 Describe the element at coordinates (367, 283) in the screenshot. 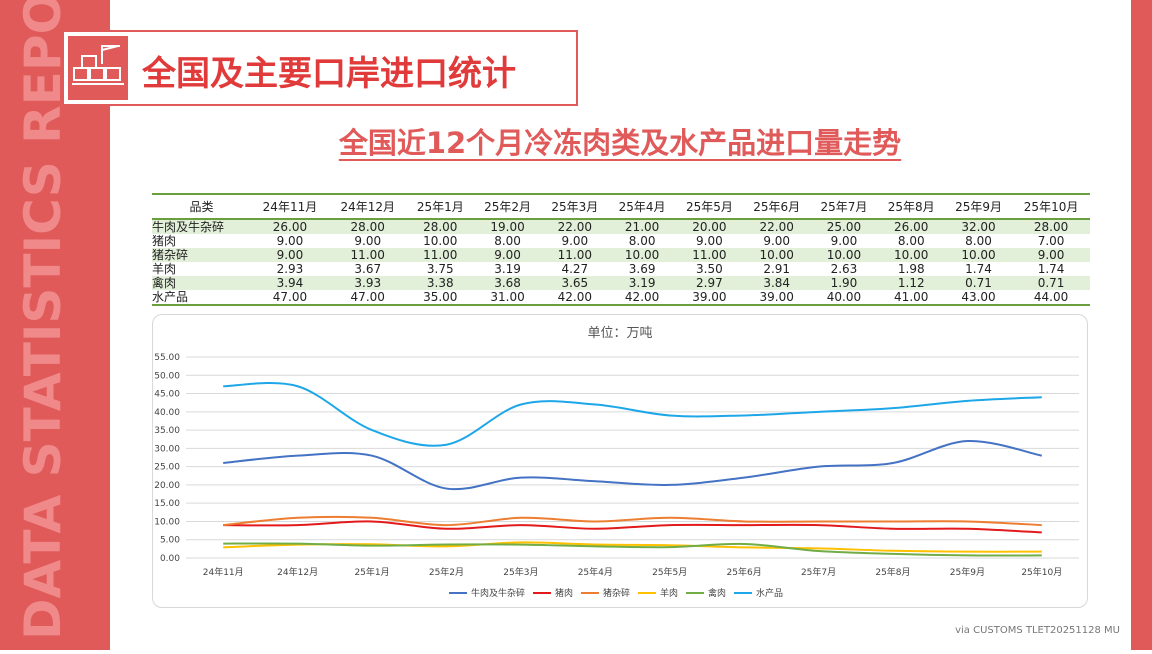

I see `table-cell: 3.93` at that location.